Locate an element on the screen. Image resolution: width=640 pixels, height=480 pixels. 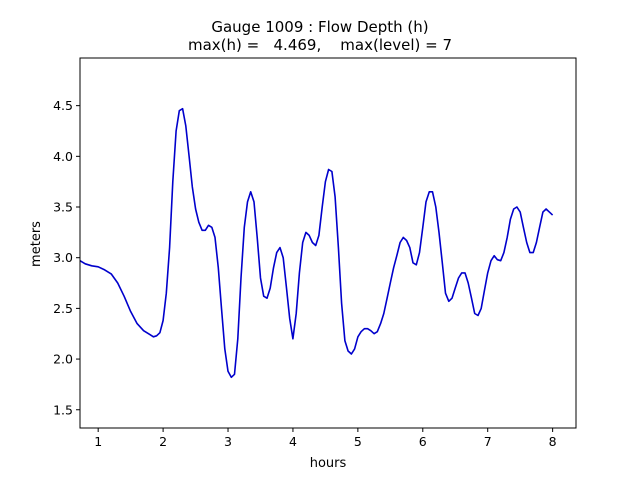
y-tick-label: 3.5 is located at coordinates (63, 207).